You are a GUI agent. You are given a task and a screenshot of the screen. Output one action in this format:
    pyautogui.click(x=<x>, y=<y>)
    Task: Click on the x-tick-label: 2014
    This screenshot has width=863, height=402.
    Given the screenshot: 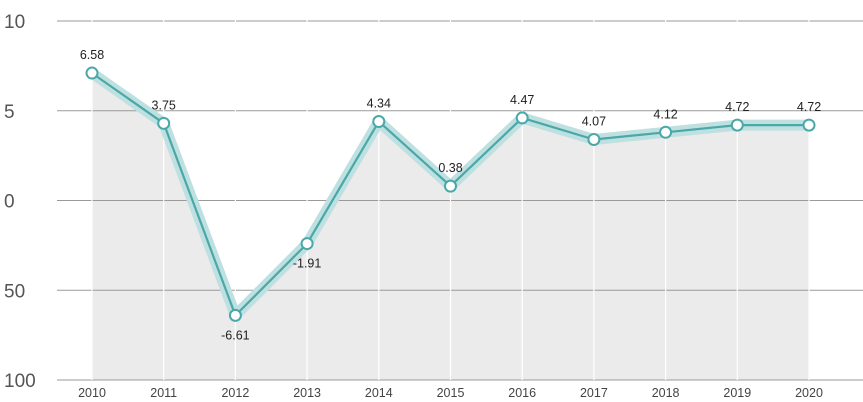 What is the action you would take?
    pyautogui.click(x=379, y=393)
    